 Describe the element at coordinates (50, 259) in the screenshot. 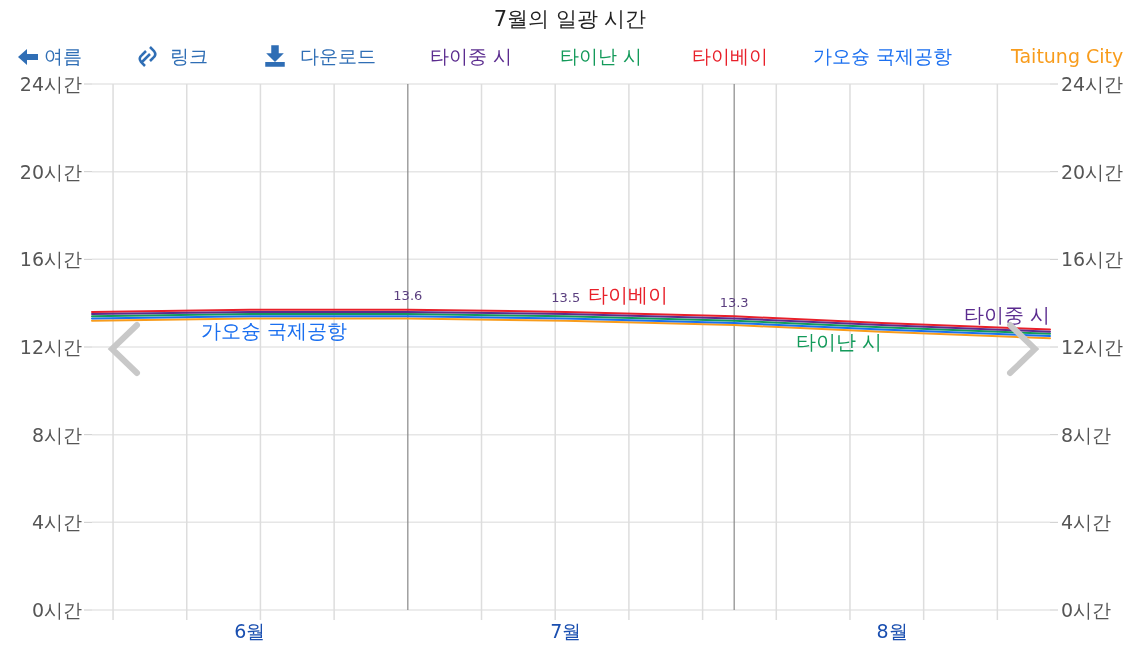

I see `y-tick-label: 16시간` at that location.